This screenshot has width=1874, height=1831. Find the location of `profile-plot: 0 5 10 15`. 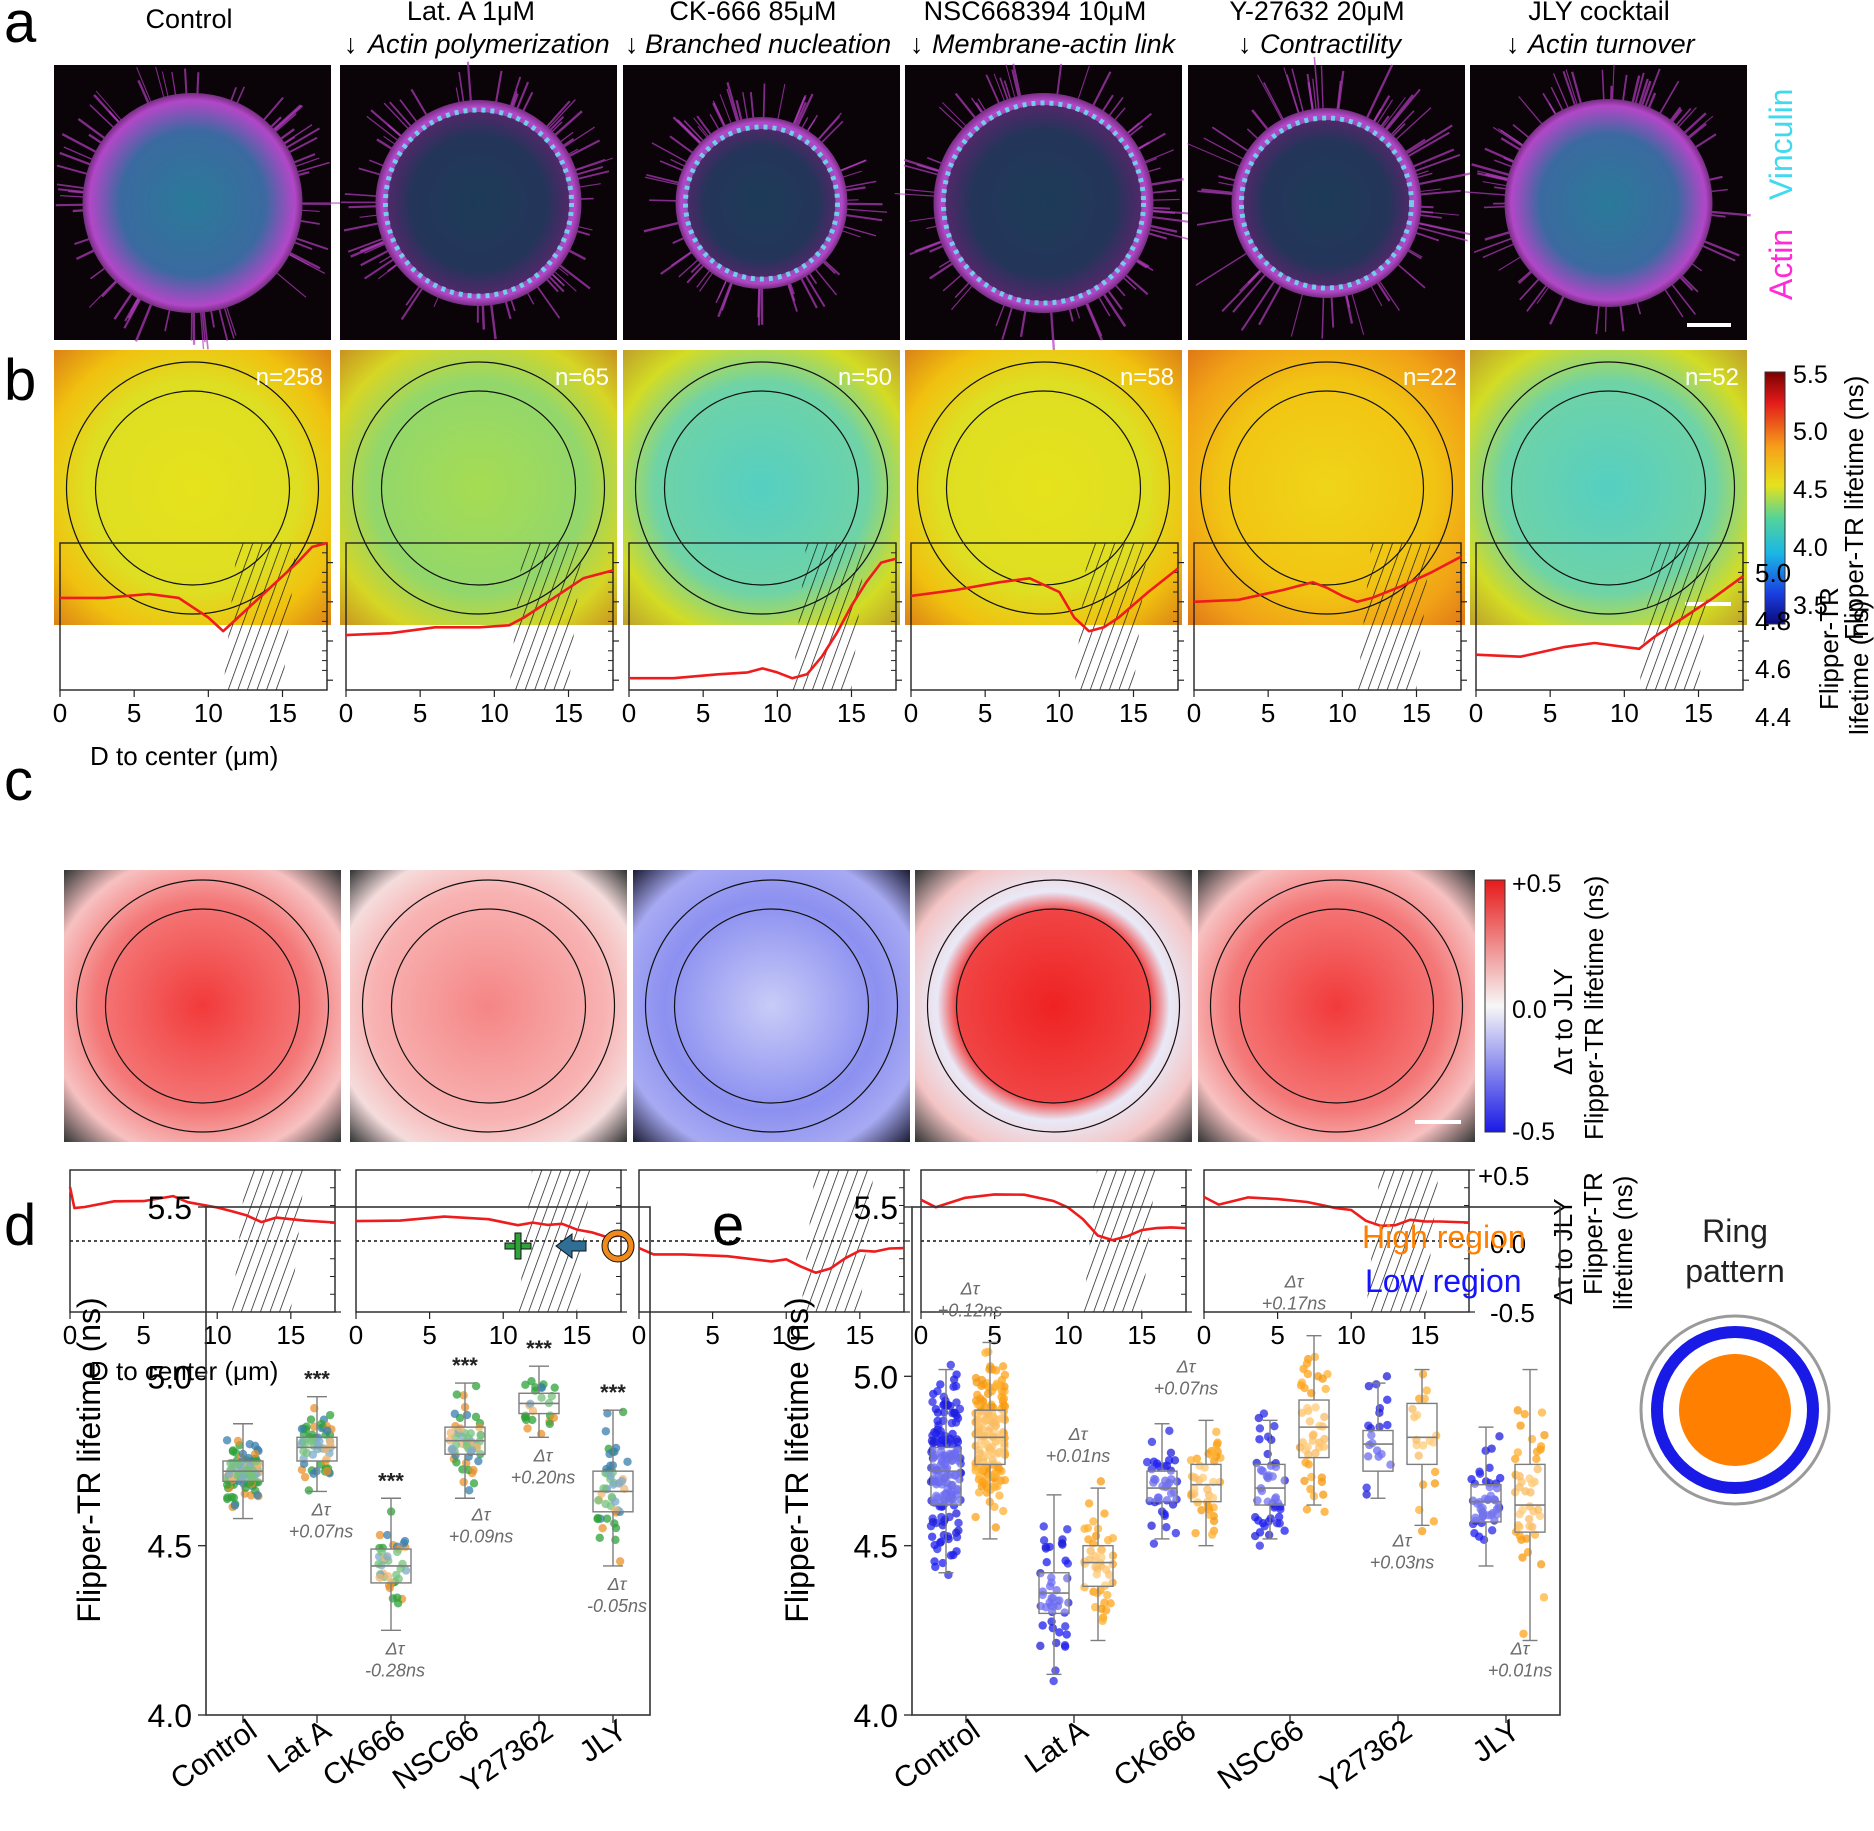

profile-plot: 0 5 10 15 is located at coordinates (762, 635).